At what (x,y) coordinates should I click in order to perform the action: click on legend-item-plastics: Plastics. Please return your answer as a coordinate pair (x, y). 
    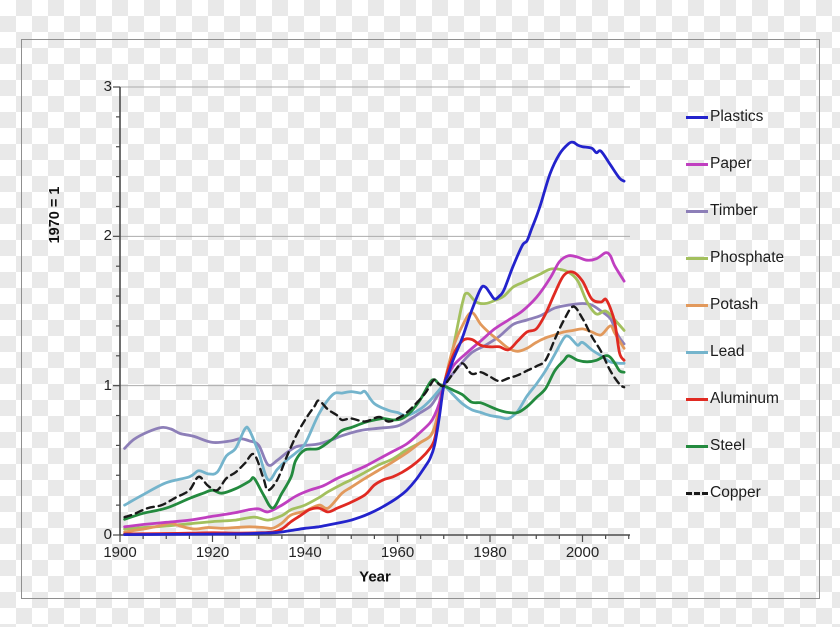
    Looking at the image, I should click on (724, 117).